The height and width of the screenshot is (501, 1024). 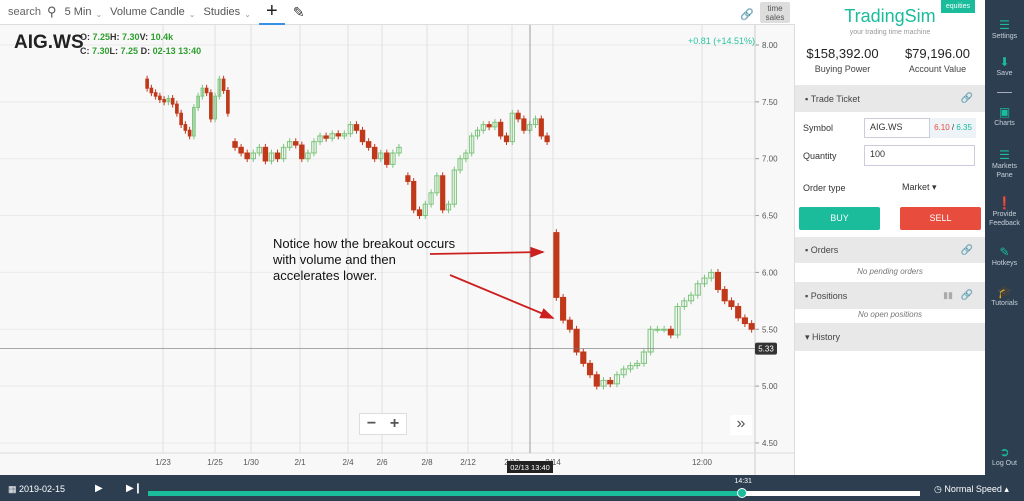 I want to click on playback-handle, so click(x=742, y=493).